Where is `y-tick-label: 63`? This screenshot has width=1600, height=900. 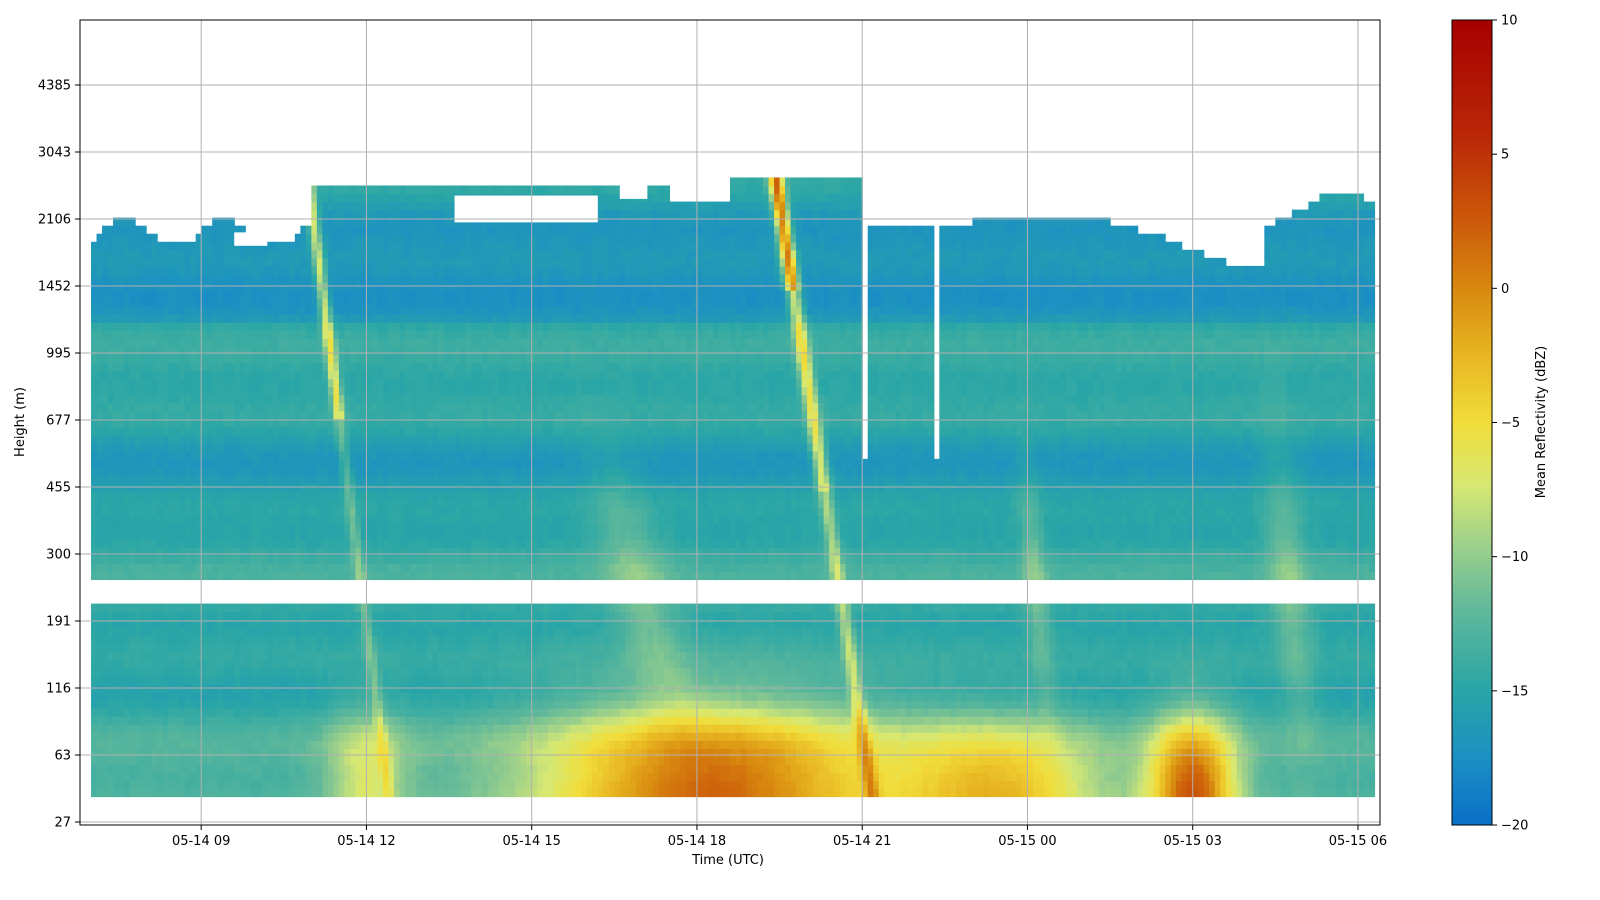
y-tick-label: 63 is located at coordinates (62, 756).